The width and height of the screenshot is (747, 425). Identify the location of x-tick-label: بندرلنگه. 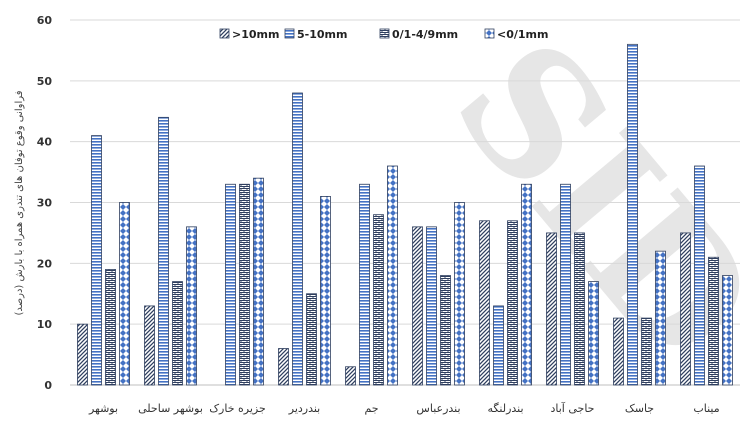
(505, 408).